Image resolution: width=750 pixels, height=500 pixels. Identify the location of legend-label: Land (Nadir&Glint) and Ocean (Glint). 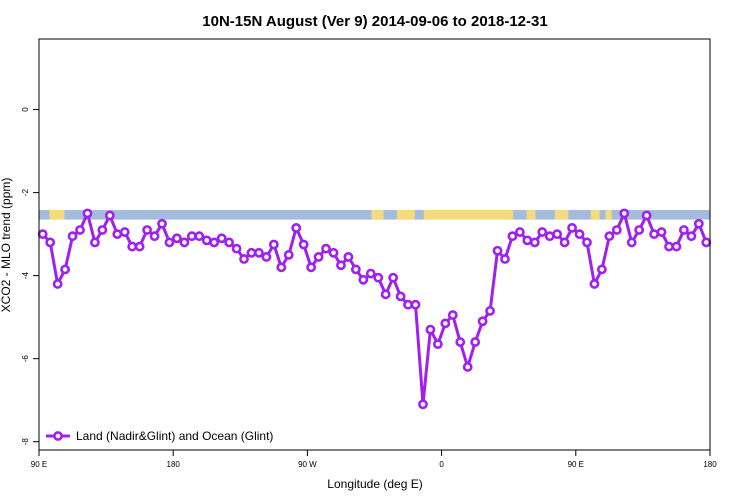
(174, 436).